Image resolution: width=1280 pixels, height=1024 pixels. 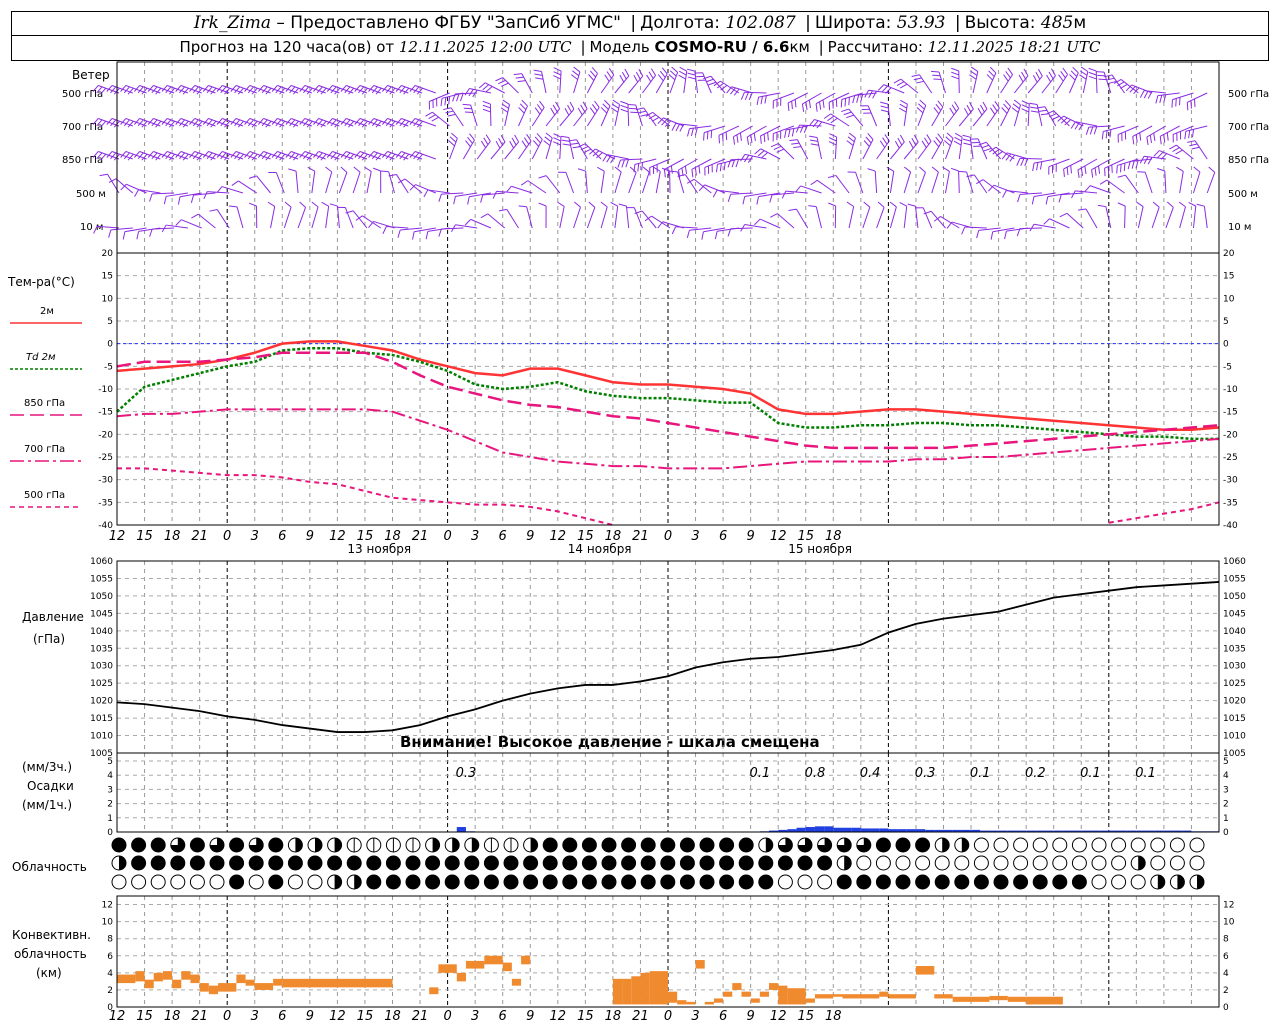 I want to click on conv-ytick-right: 10, so click(x=1229, y=923).